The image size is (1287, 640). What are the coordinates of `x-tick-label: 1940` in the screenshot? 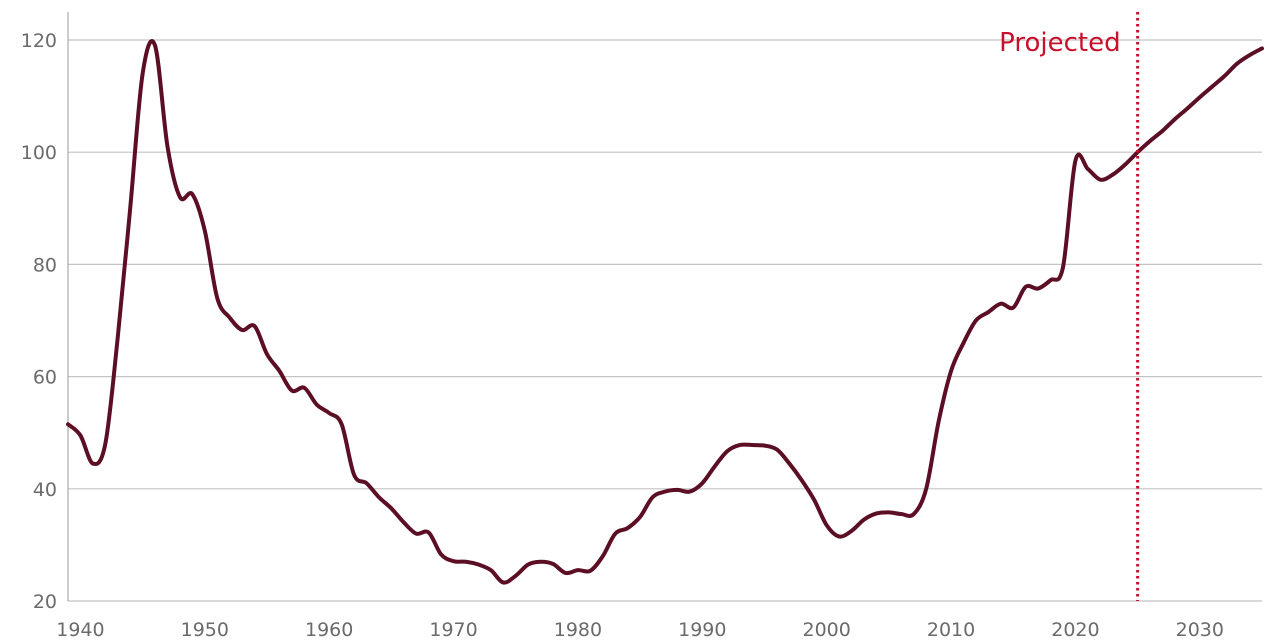 It's located at (80, 629).